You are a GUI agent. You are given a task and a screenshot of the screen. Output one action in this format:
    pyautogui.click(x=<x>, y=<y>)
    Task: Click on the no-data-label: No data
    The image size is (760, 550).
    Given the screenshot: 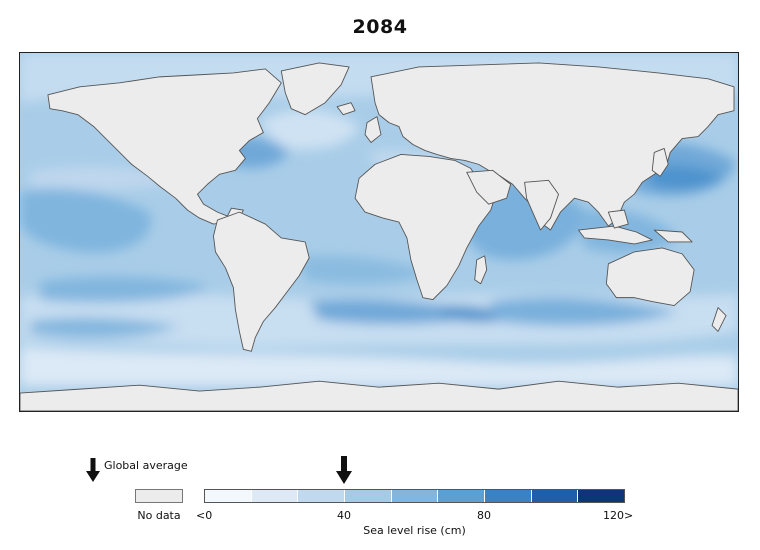 What is the action you would take?
    pyautogui.click(x=159, y=515)
    